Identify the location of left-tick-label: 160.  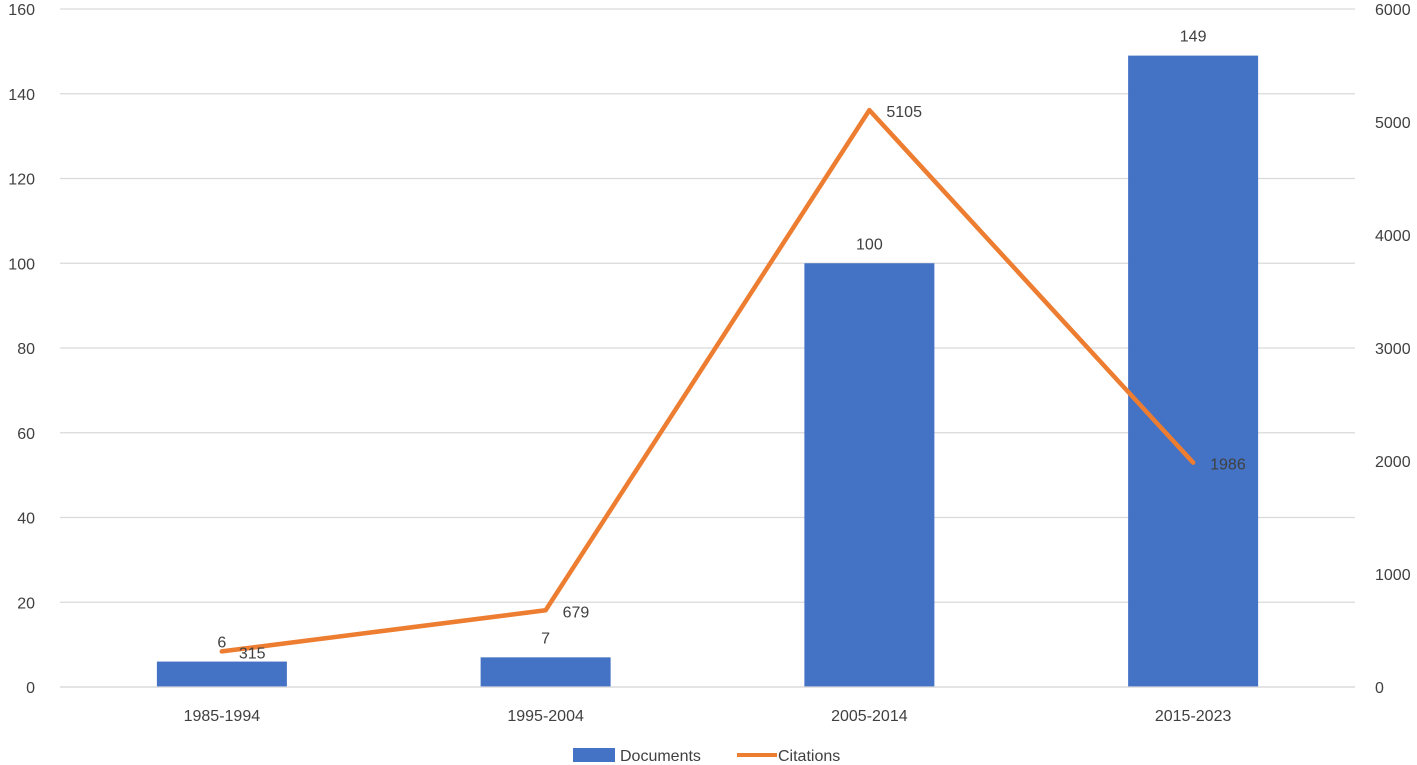
(21, 10).